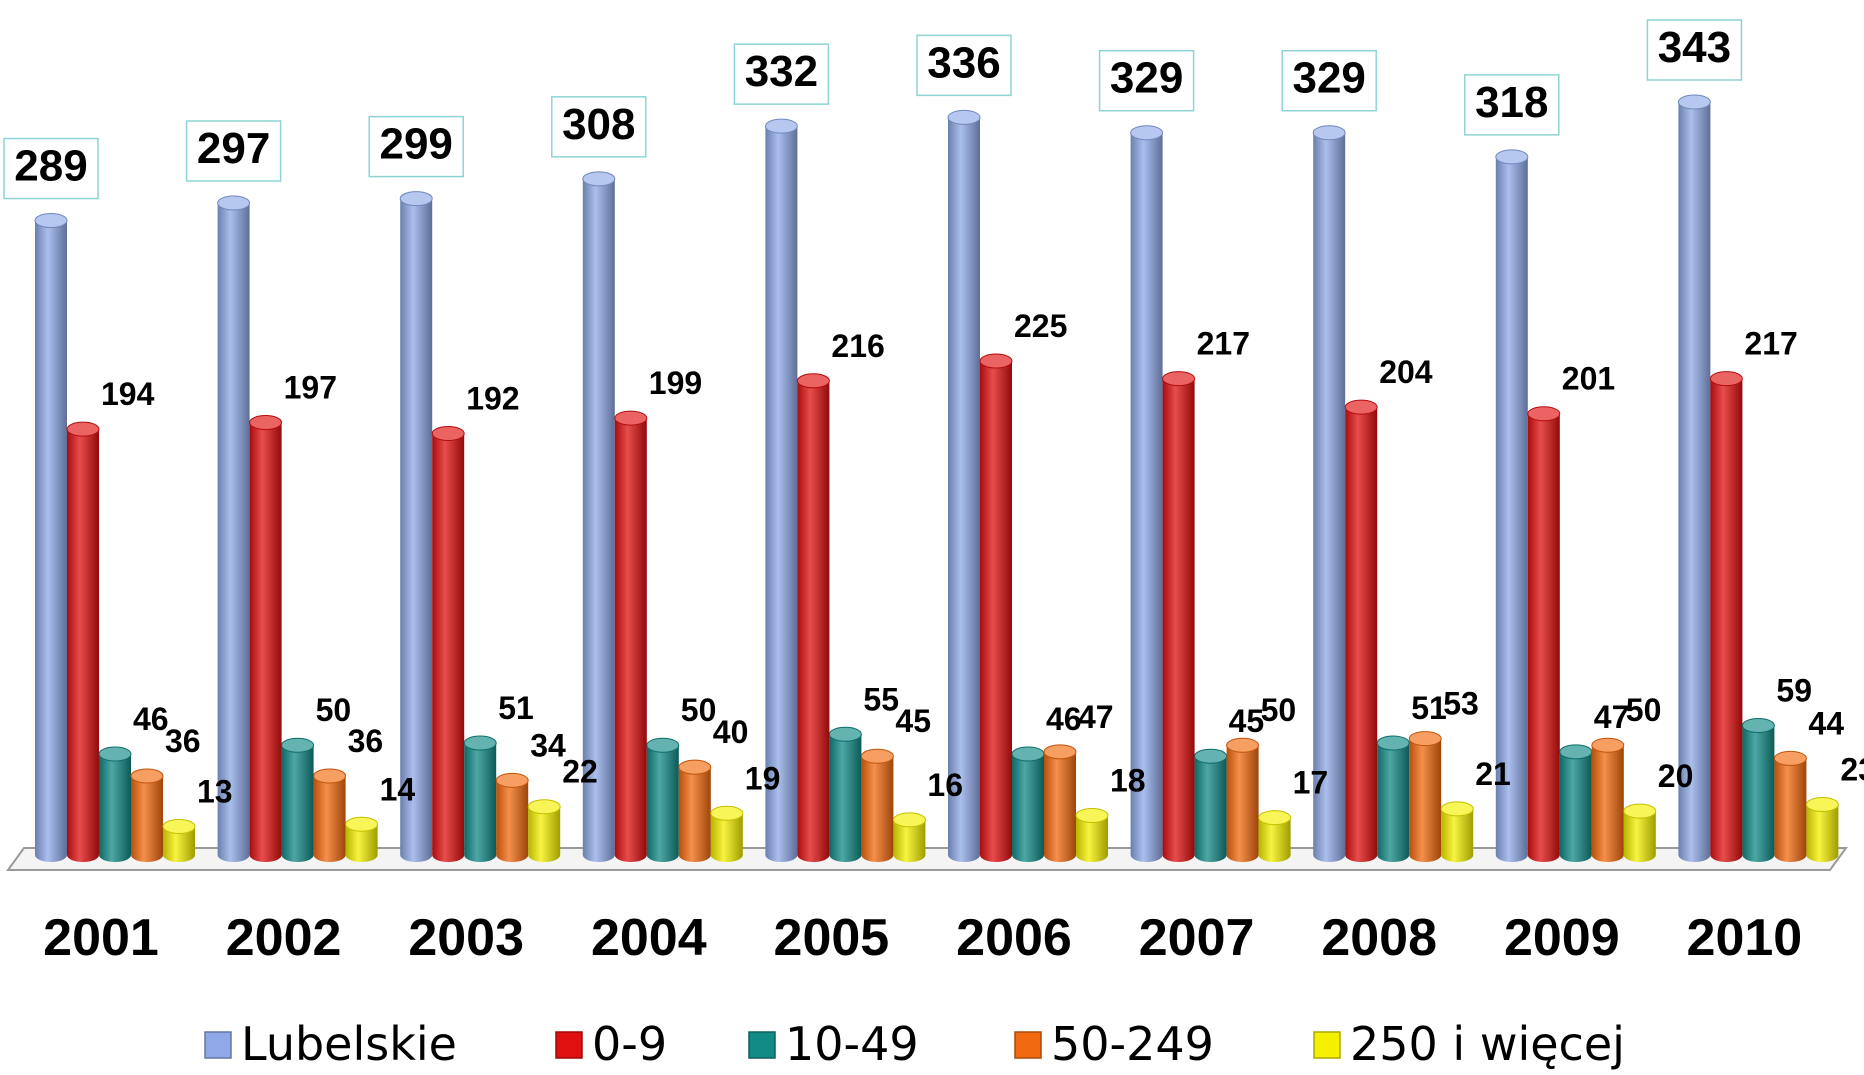 This screenshot has width=1864, height=1075. I want to click on value-label-50-249-2009: 50, so click(1644, 710).